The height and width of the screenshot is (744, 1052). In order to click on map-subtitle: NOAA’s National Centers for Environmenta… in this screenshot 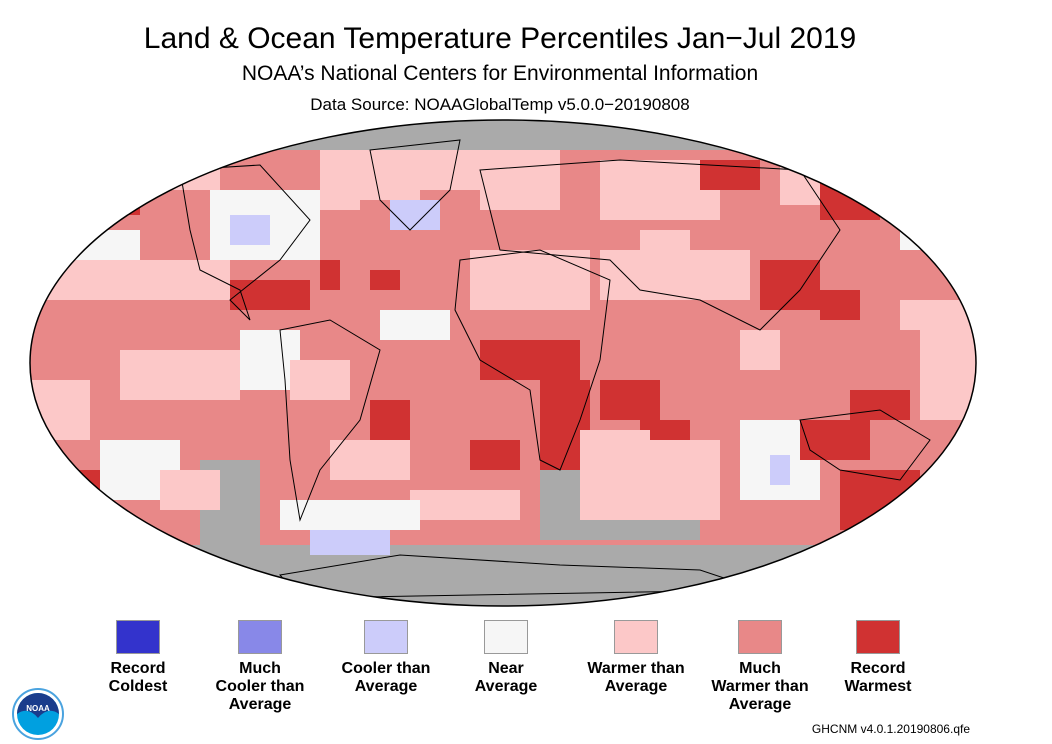, I will do `click(500, 73)`.